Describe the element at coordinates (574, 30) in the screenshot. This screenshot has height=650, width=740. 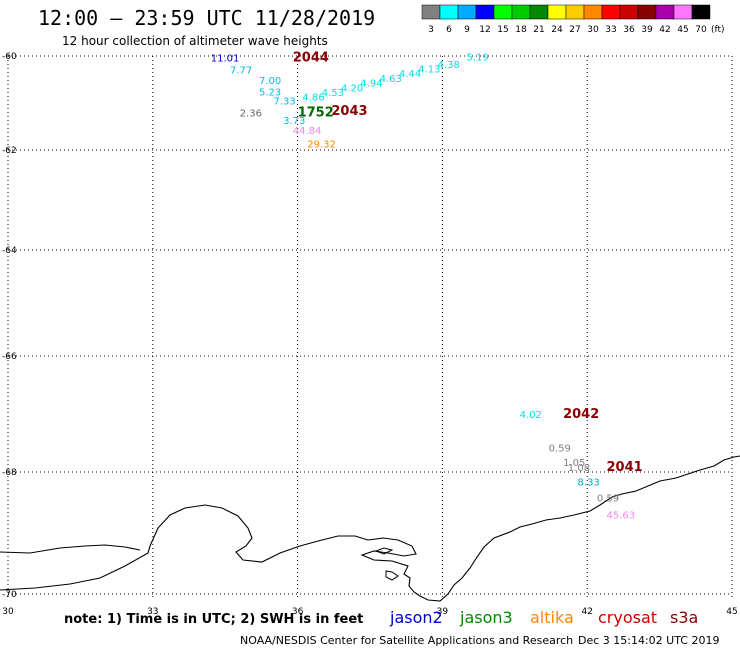
I see `legend-tick-label: 27` at that location.